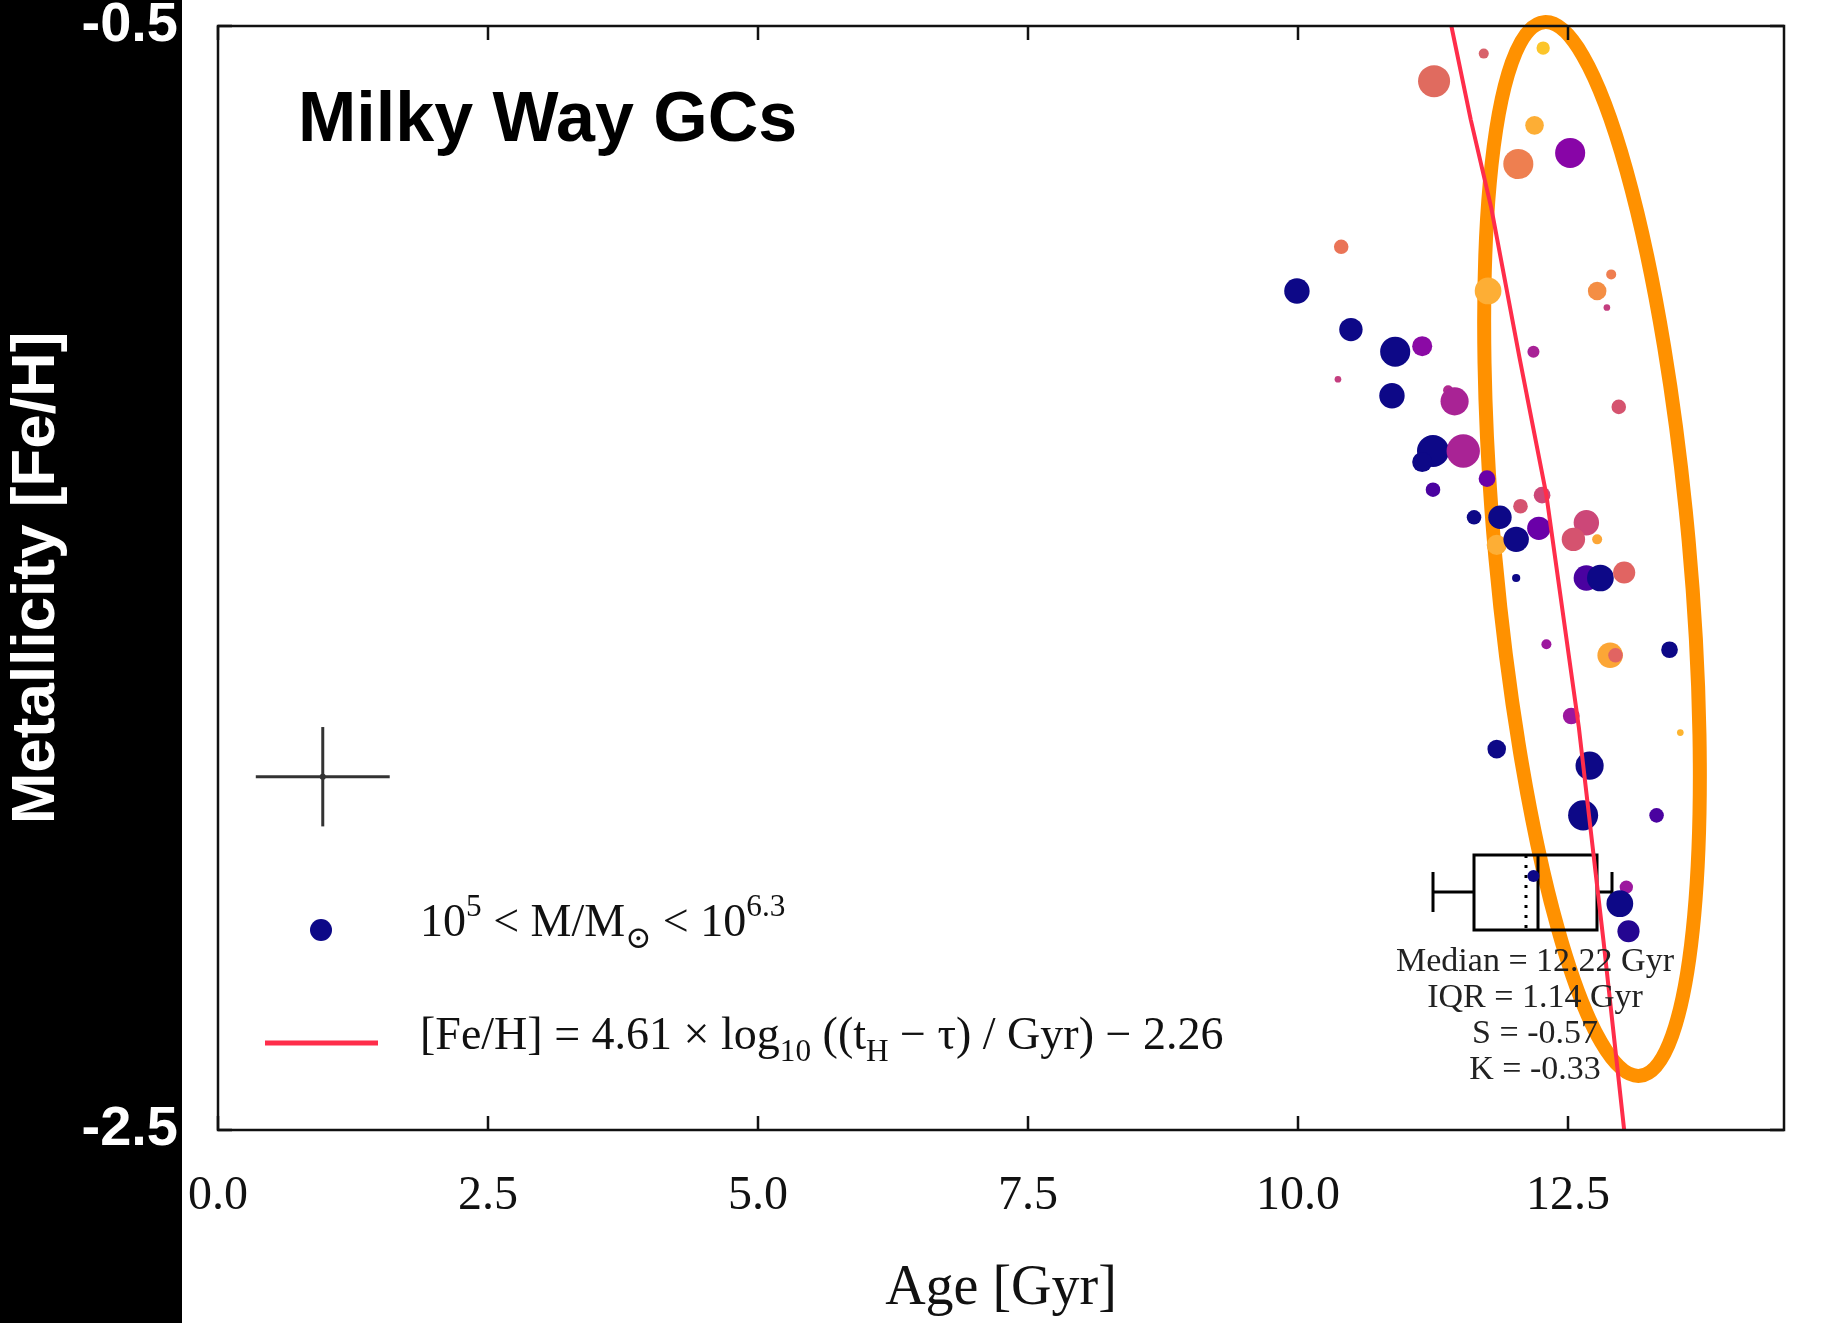  Describe the element at coordinates (1028, 1193) in the screenshot. I see `x-tick-label: 7.5` at that location.